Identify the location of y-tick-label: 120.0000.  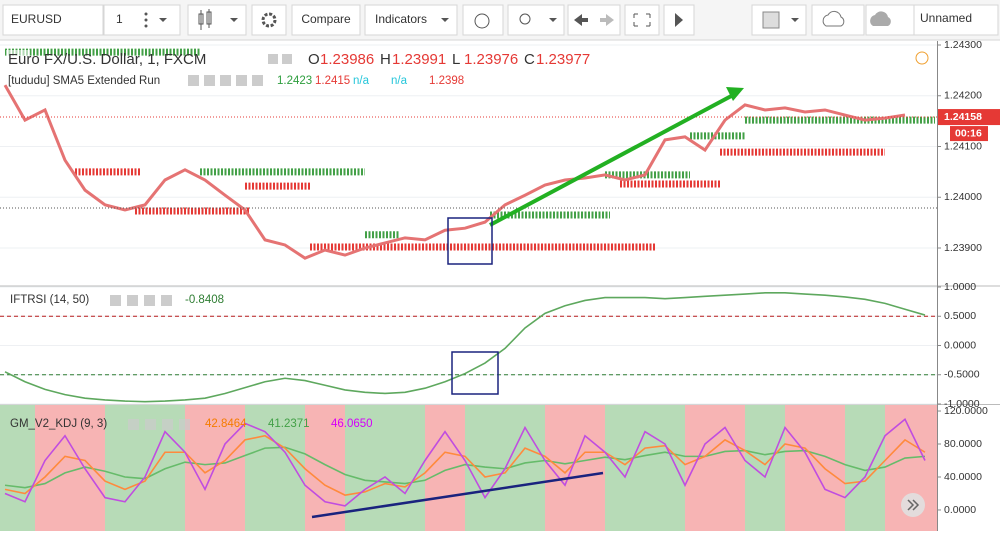
(966, 411).